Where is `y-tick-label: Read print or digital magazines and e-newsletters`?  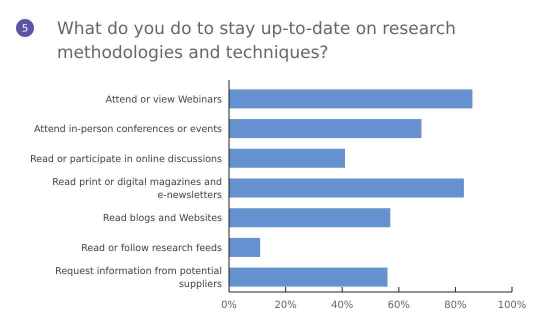 y-tick-label: Read print or digital magazines and e-newsletters is located at coordinates (137, 189).